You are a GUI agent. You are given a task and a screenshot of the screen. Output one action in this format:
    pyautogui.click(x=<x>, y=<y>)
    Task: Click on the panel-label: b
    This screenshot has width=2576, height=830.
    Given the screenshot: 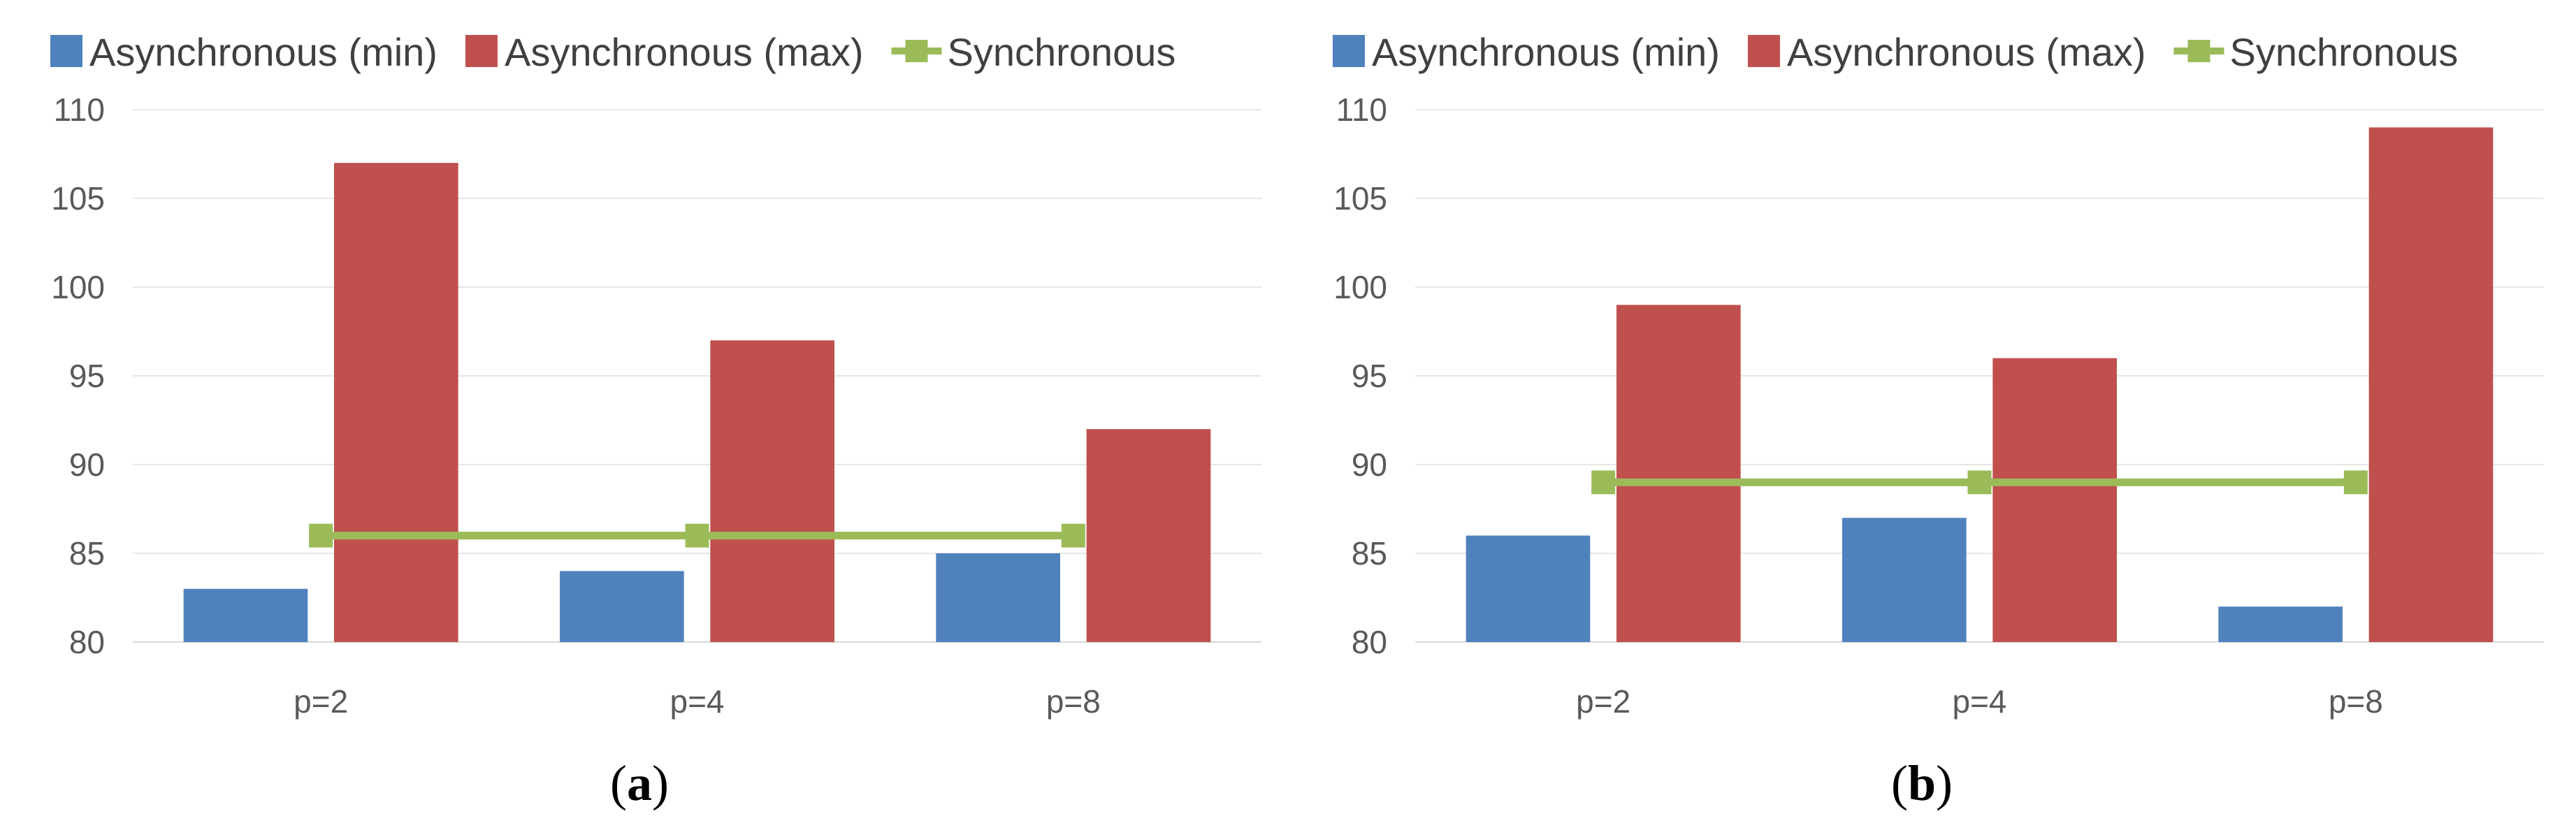 What is the action you would take?
    pyautogui.click(x=1922, y=783)
    